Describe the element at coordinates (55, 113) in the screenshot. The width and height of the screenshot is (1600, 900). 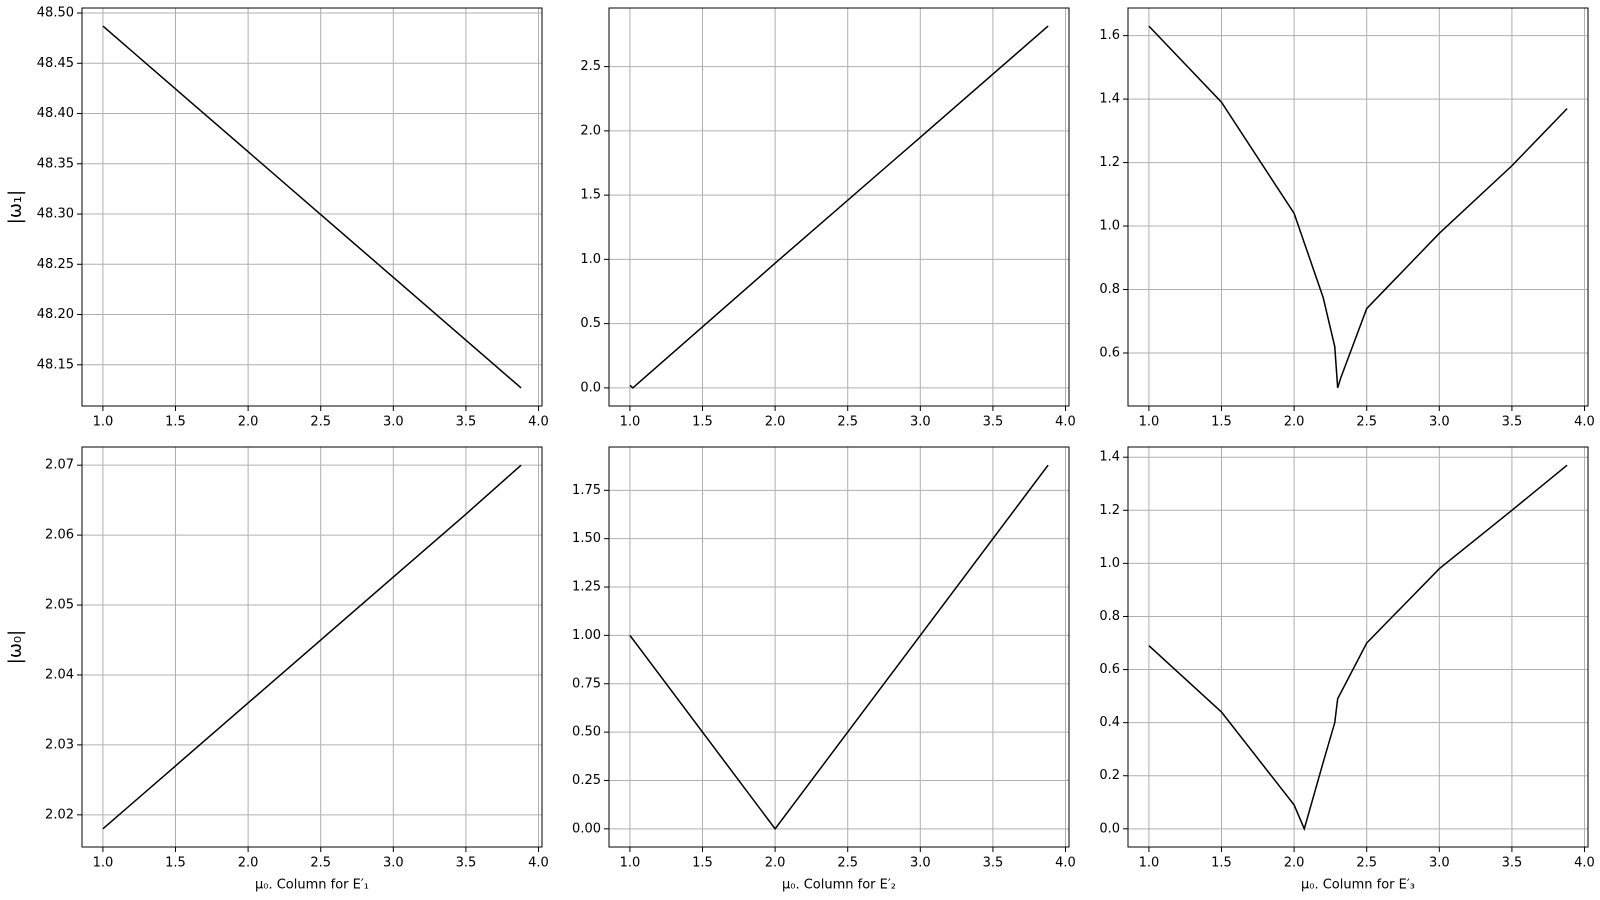
I see `y-tick-label: 48.40` at that location.